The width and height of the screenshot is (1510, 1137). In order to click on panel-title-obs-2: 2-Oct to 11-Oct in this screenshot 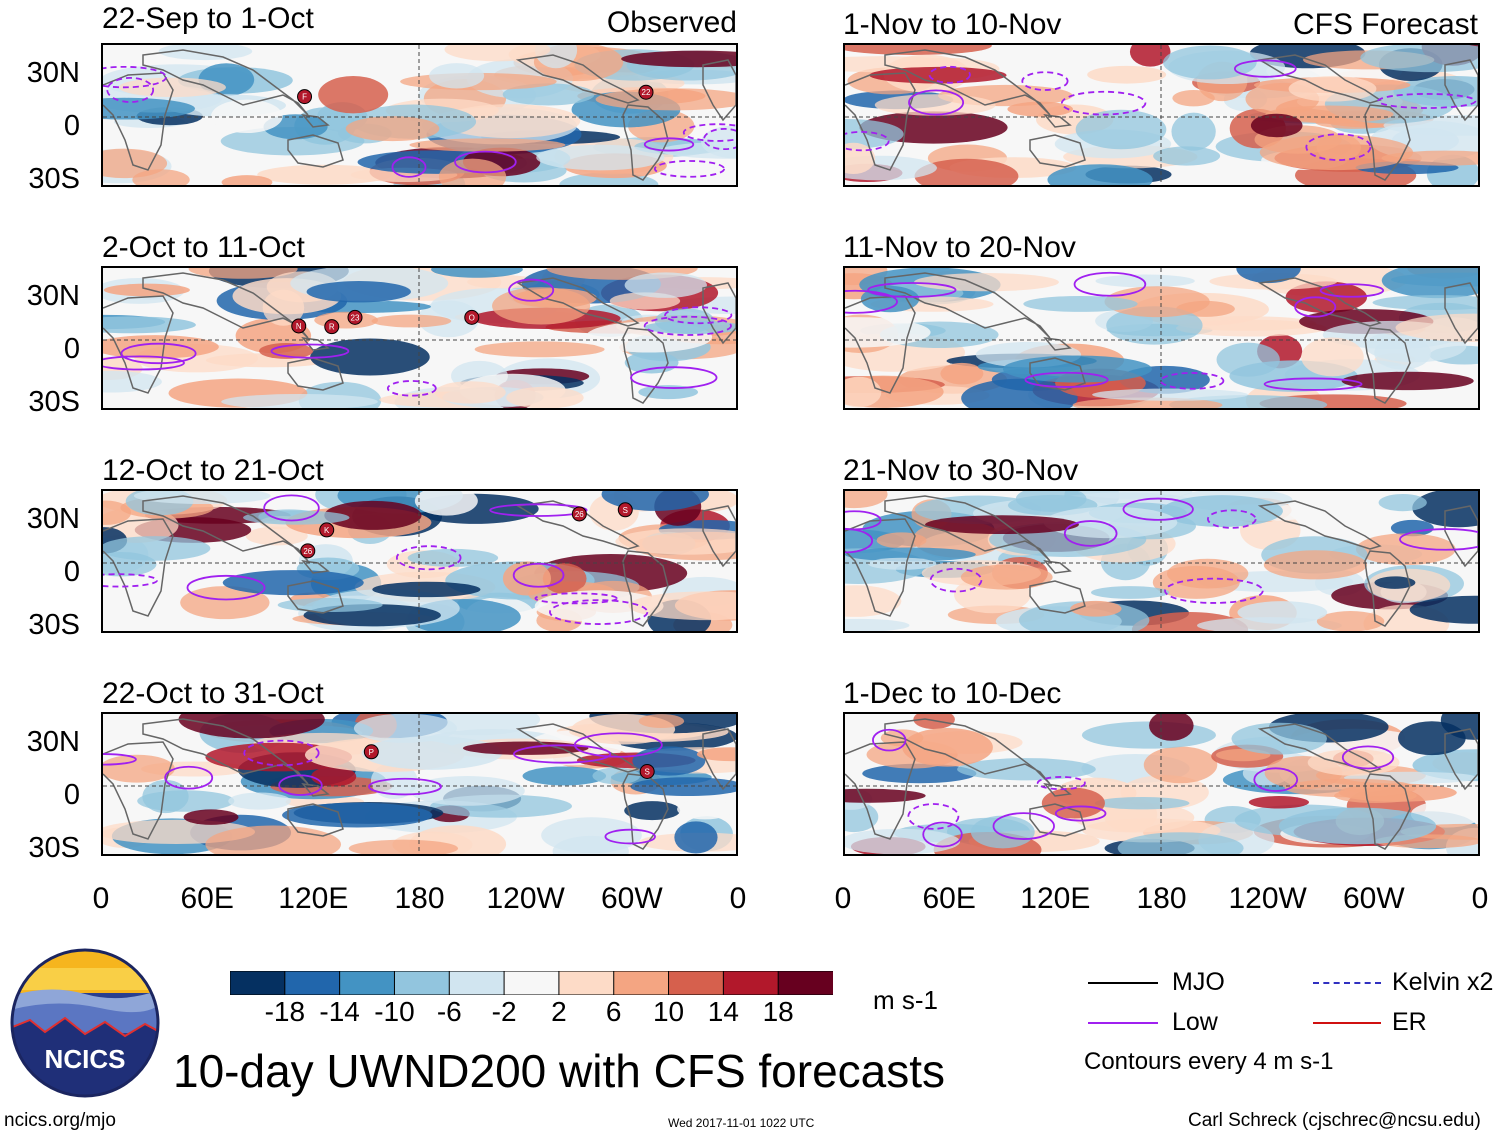, I will do `click(203, 247)`.